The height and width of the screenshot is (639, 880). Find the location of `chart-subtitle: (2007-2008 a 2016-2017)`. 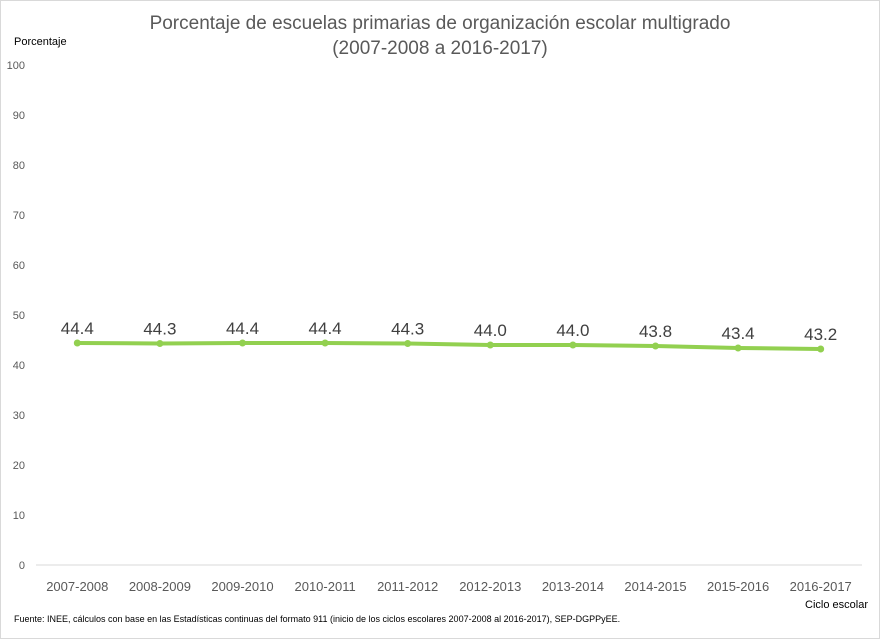

chart-subtitle: (2007-2008 a 2016-2017) is located at coordinates (440, 48).